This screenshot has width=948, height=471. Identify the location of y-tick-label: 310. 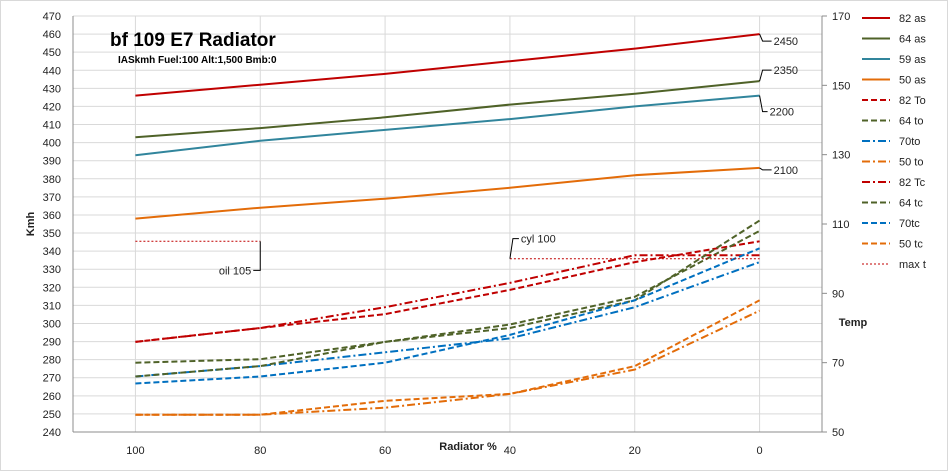
(52, 306).